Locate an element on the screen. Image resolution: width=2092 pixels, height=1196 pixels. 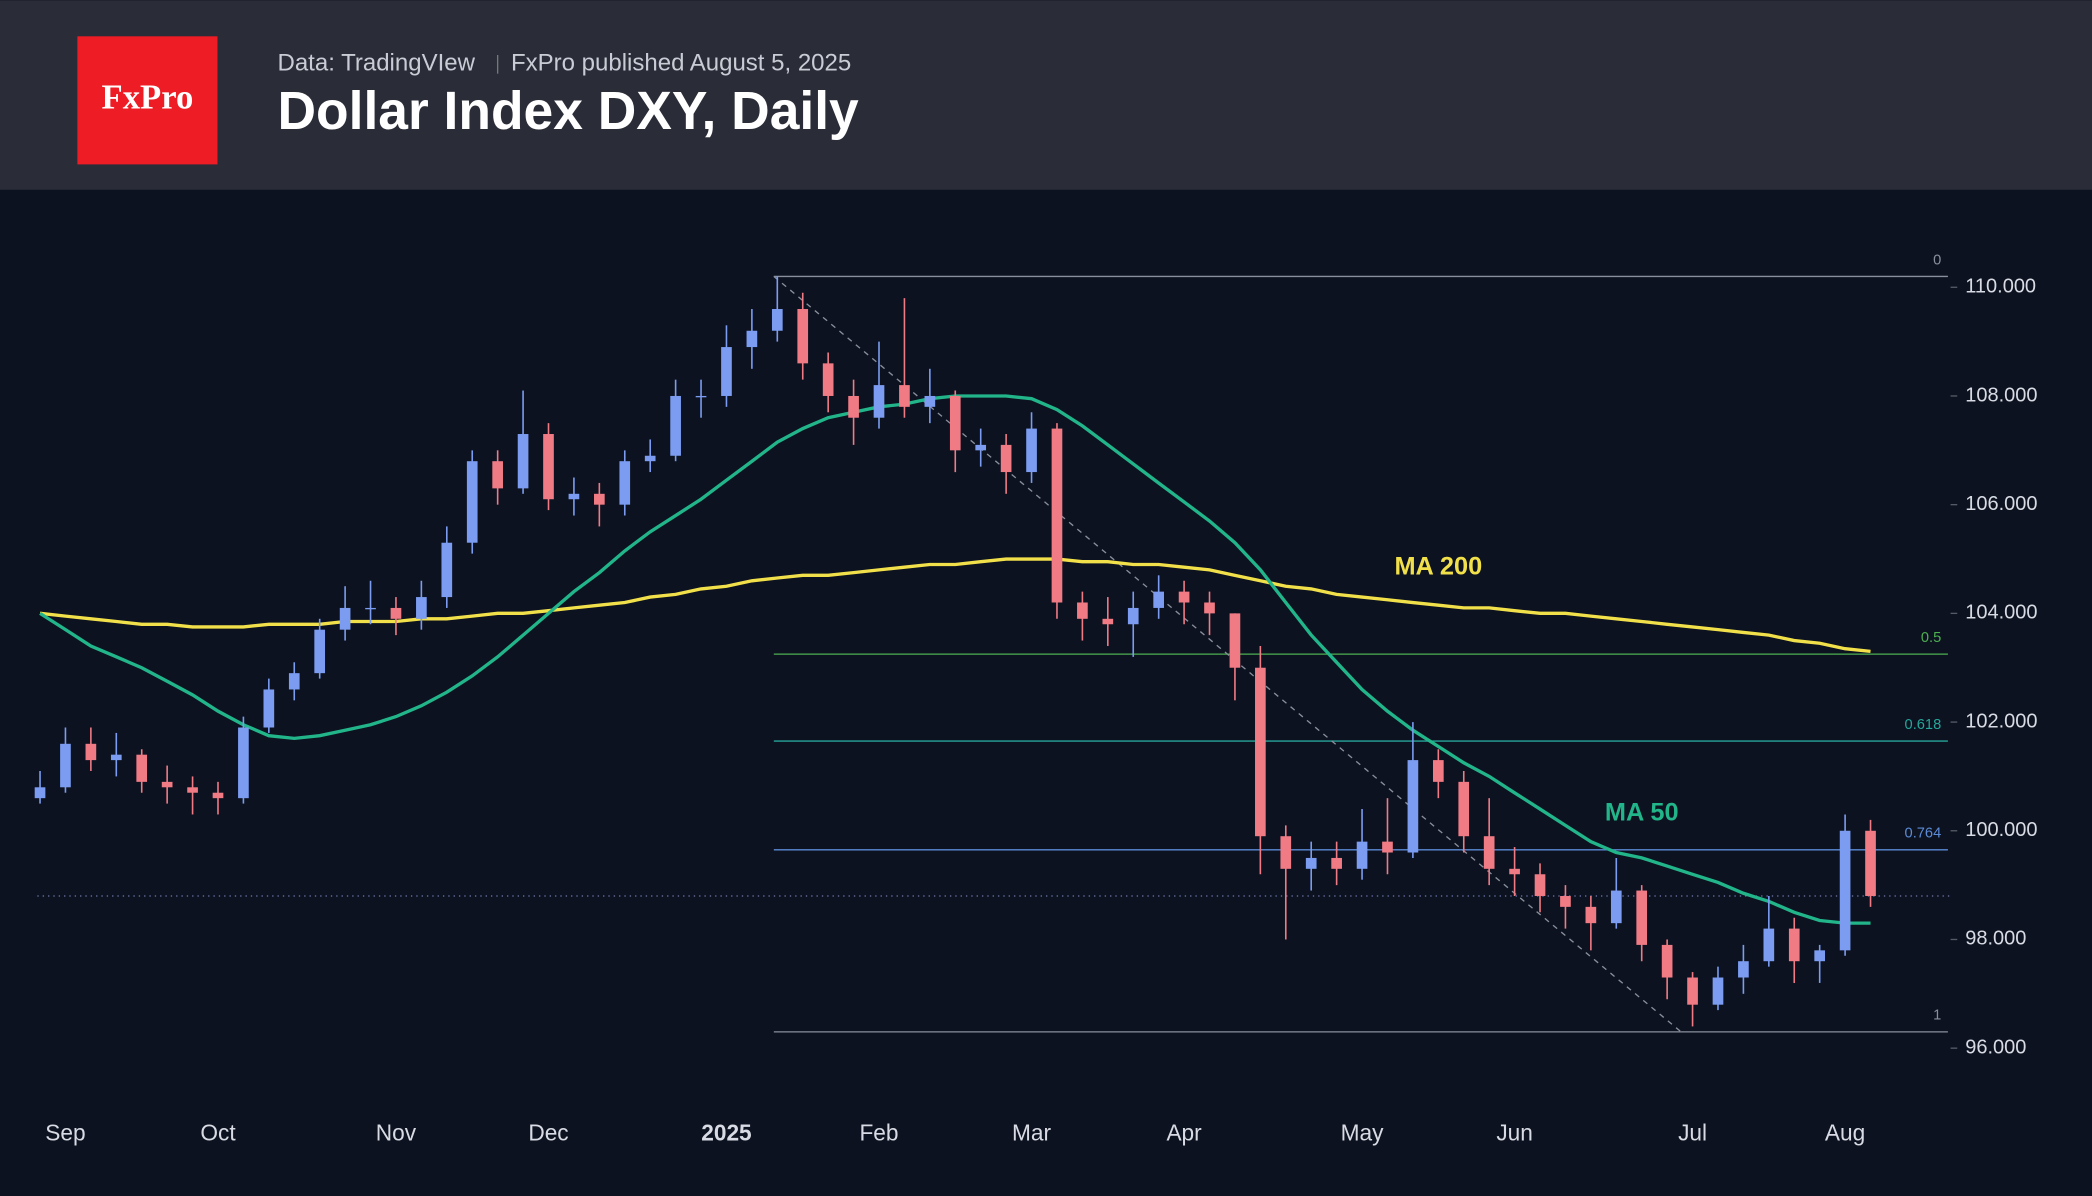
y-tick-label: 104.000 is located at coordinates (2001, 613).